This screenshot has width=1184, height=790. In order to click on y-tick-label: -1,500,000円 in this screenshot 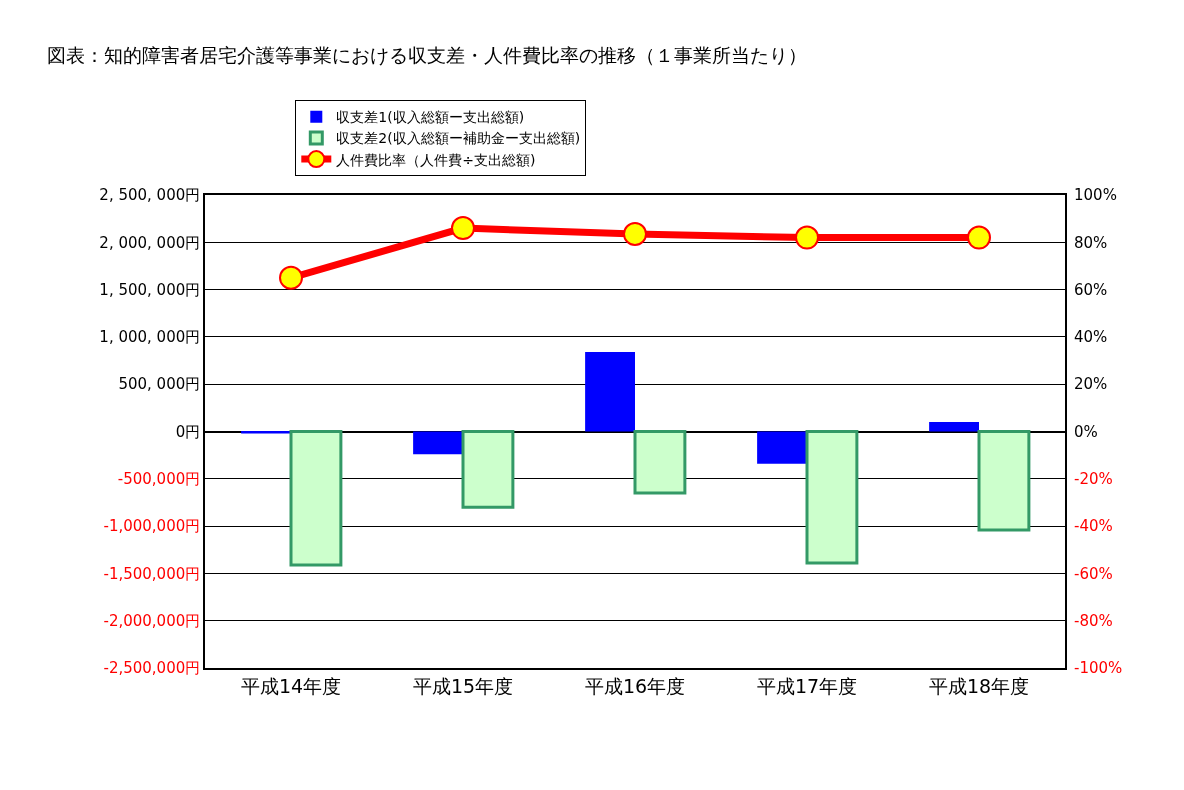, I will do `click(152, 573)`.